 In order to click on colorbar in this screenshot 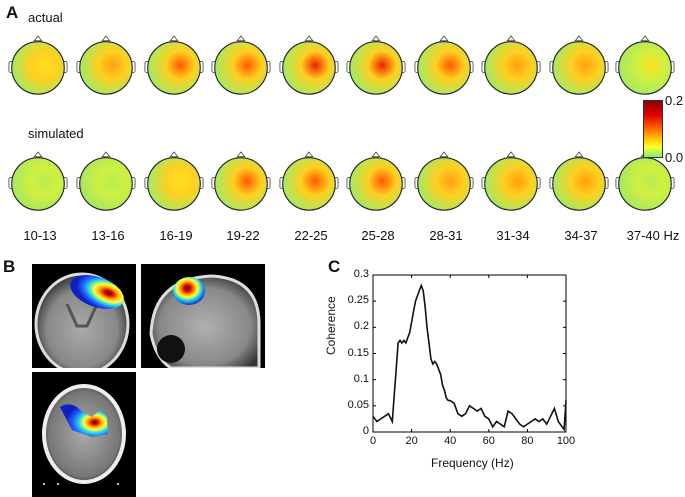, I will do `click(653, 129)`.